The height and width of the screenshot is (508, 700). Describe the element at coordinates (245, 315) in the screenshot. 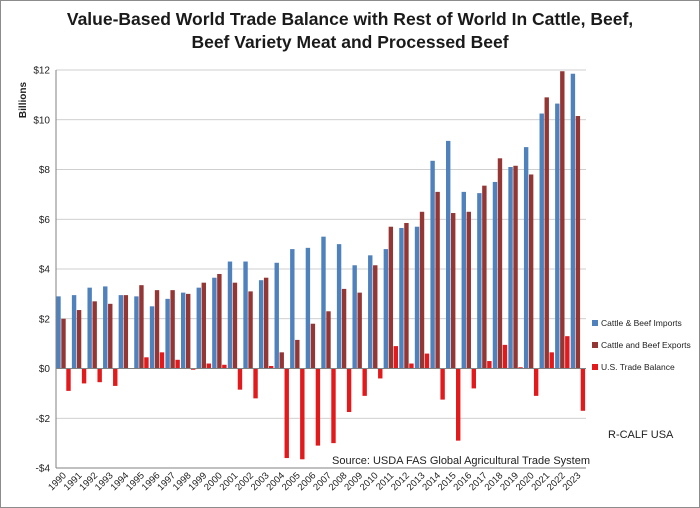

I see `bar-imports-2002` at that location.